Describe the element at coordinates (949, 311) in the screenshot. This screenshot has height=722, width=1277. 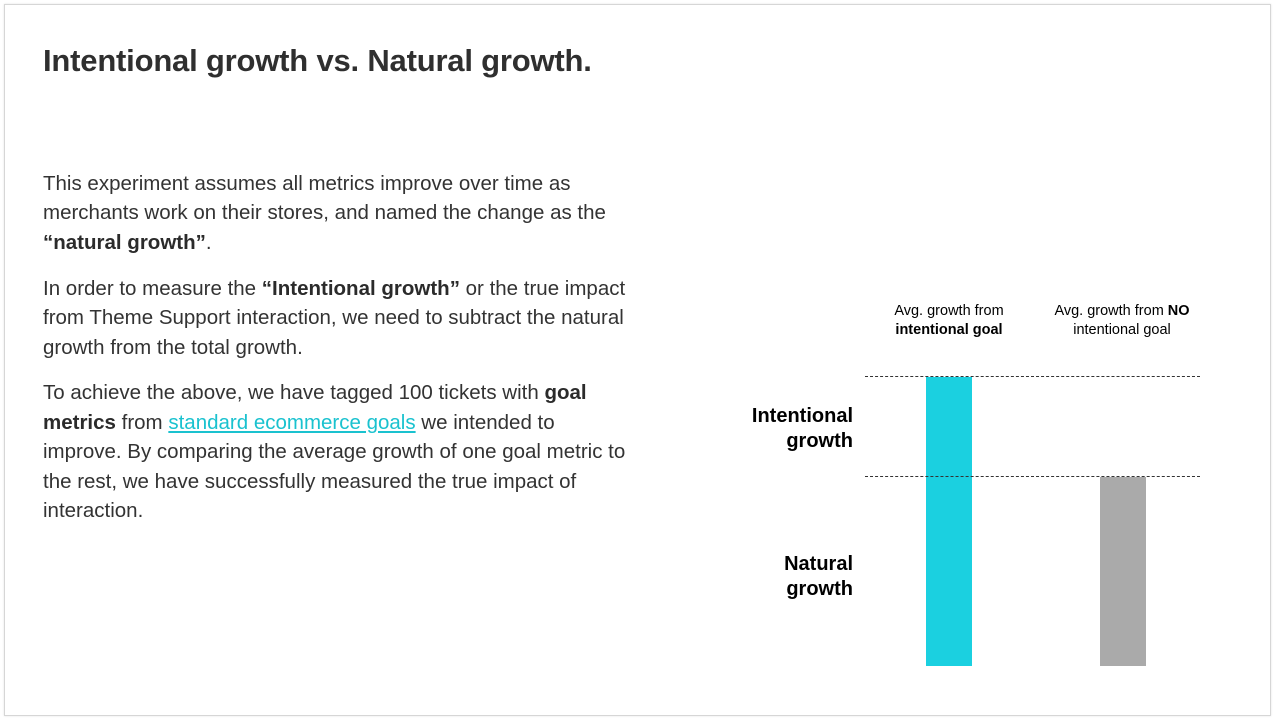
I see `column-label-intentional-line1: Avg. growth from` at that location.